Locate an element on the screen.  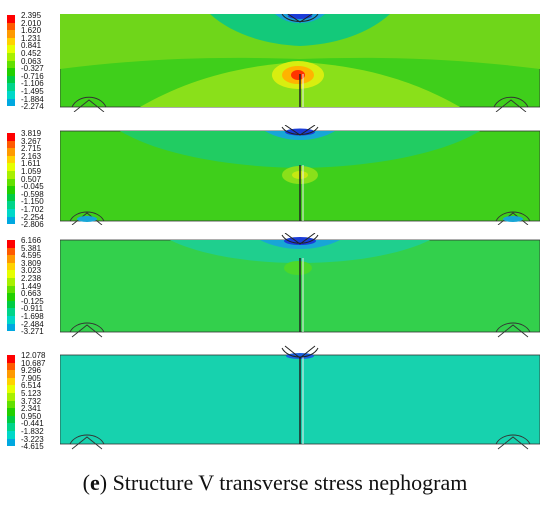
legend-value: -0.441 is located at coordinates (32, 424).